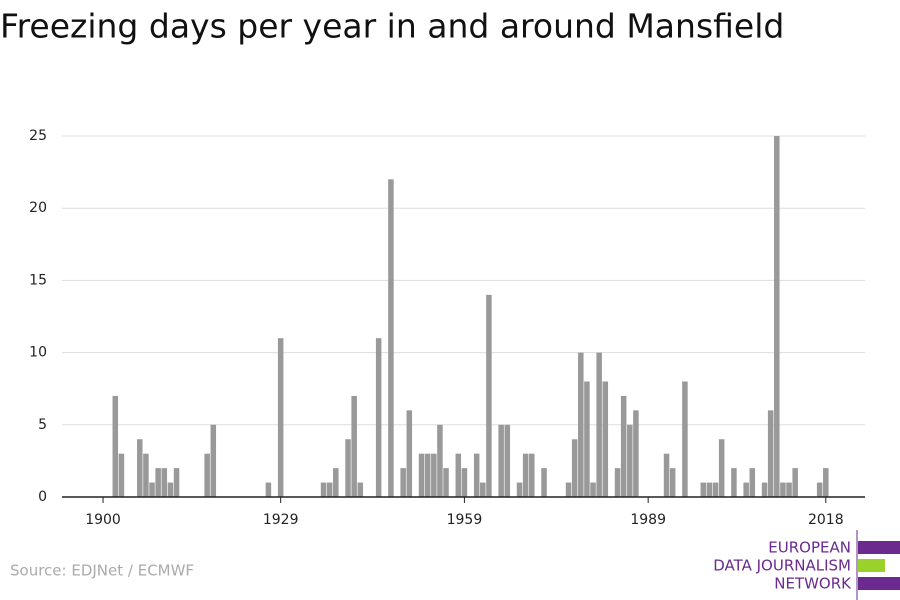 Image resolution: width=900 pixels, height=600 pixels. Describe the element at coordinates (38, 353) in the screenshot. I see `y-tick-label: 10` at that location.